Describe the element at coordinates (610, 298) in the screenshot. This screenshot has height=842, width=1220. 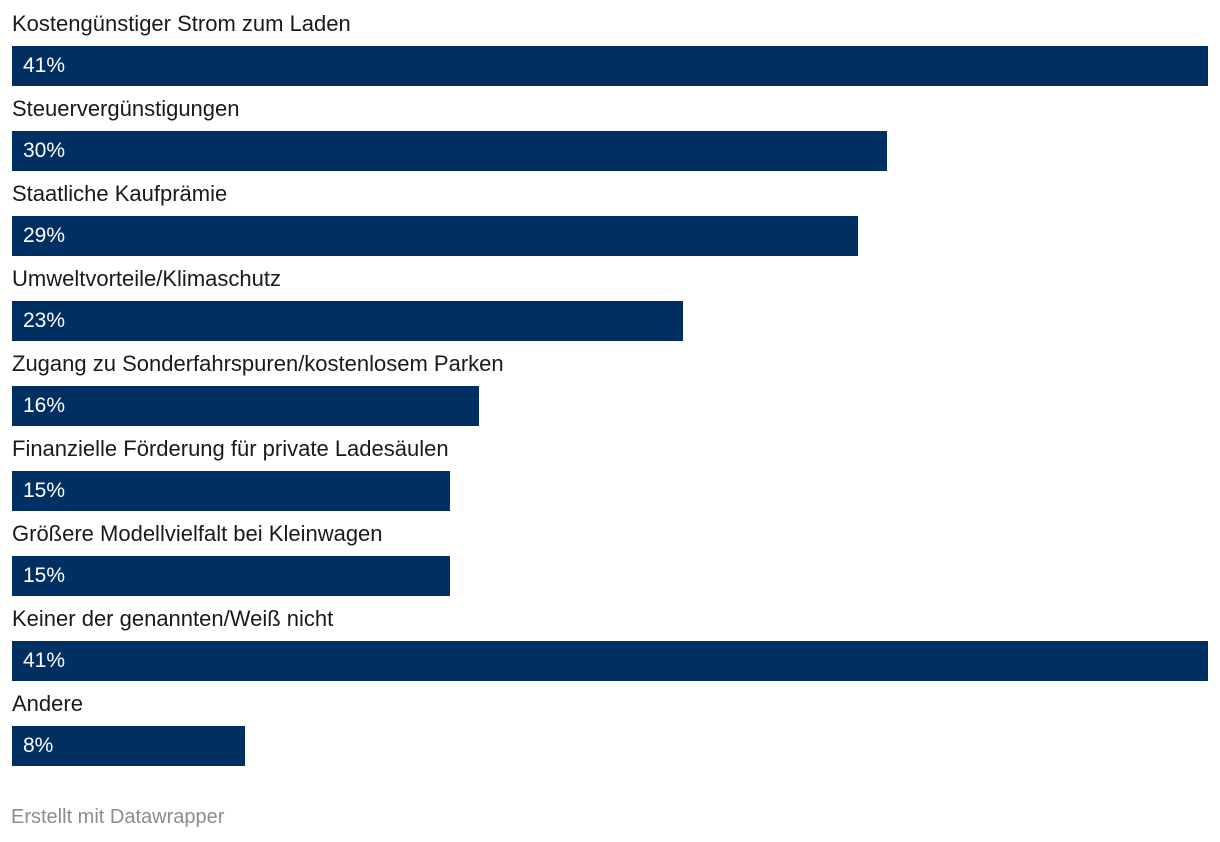
I see `chart-row: Umweltvorteile/Klimaschutz 23%` at that location.